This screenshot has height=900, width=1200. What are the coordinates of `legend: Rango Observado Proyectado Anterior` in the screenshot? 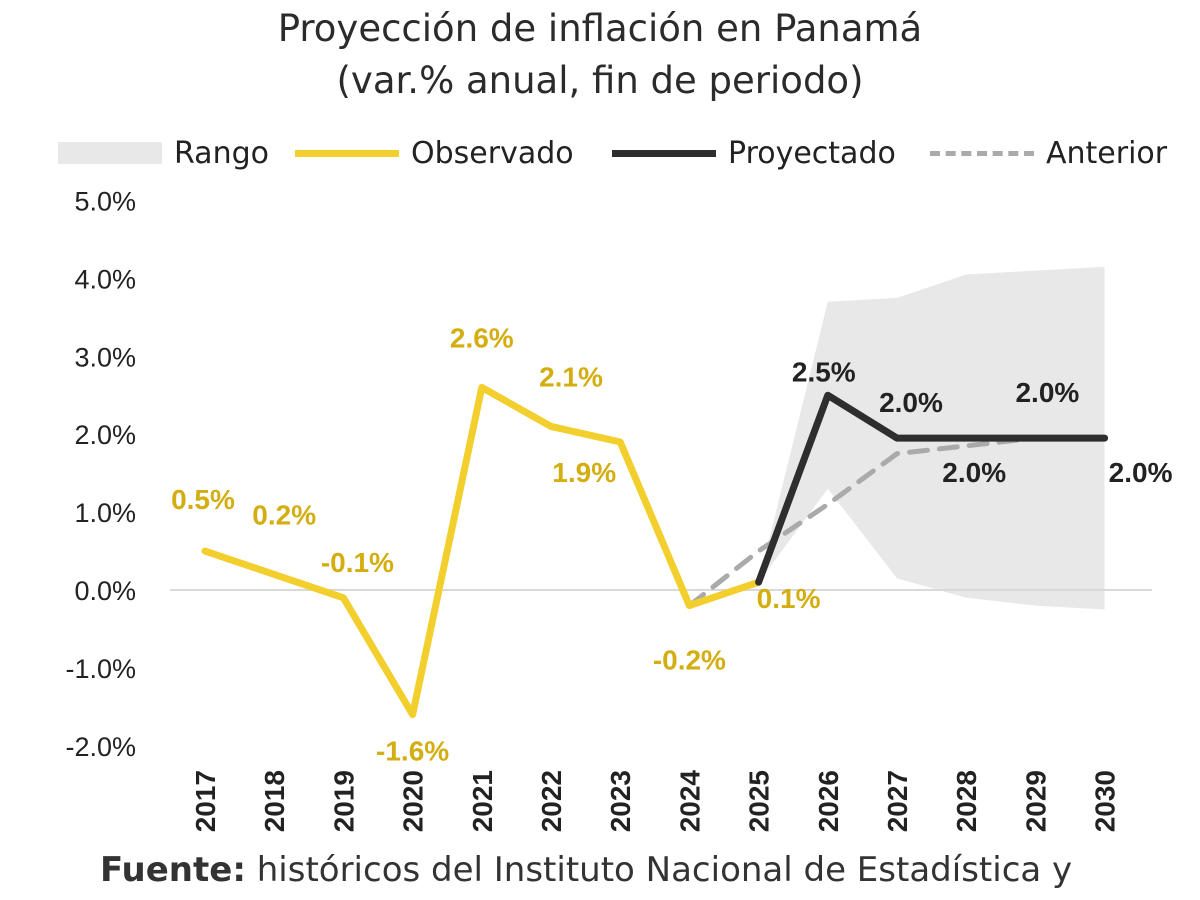 It's located at (600, 153).